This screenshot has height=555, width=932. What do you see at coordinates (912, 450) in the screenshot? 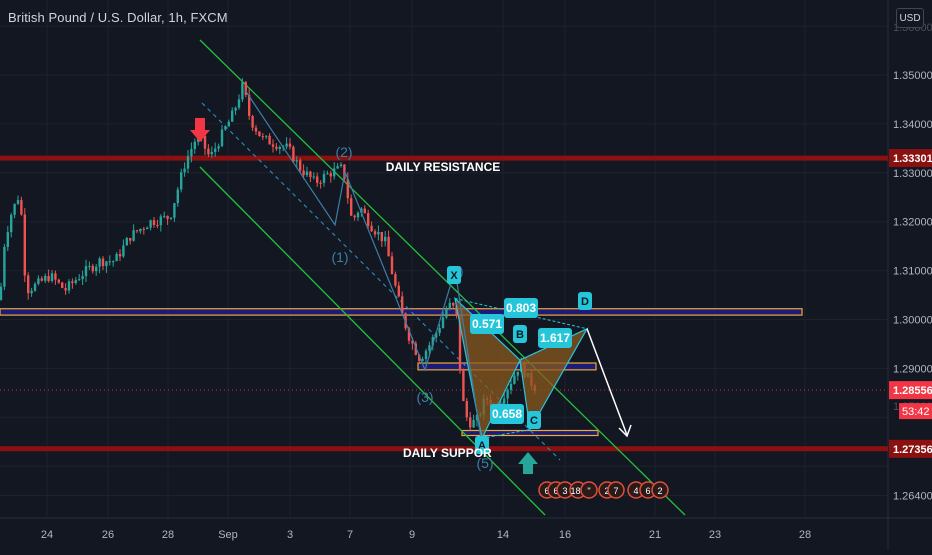
I see `price-tag-label: 1.27356` at bounding box center [912, 450].